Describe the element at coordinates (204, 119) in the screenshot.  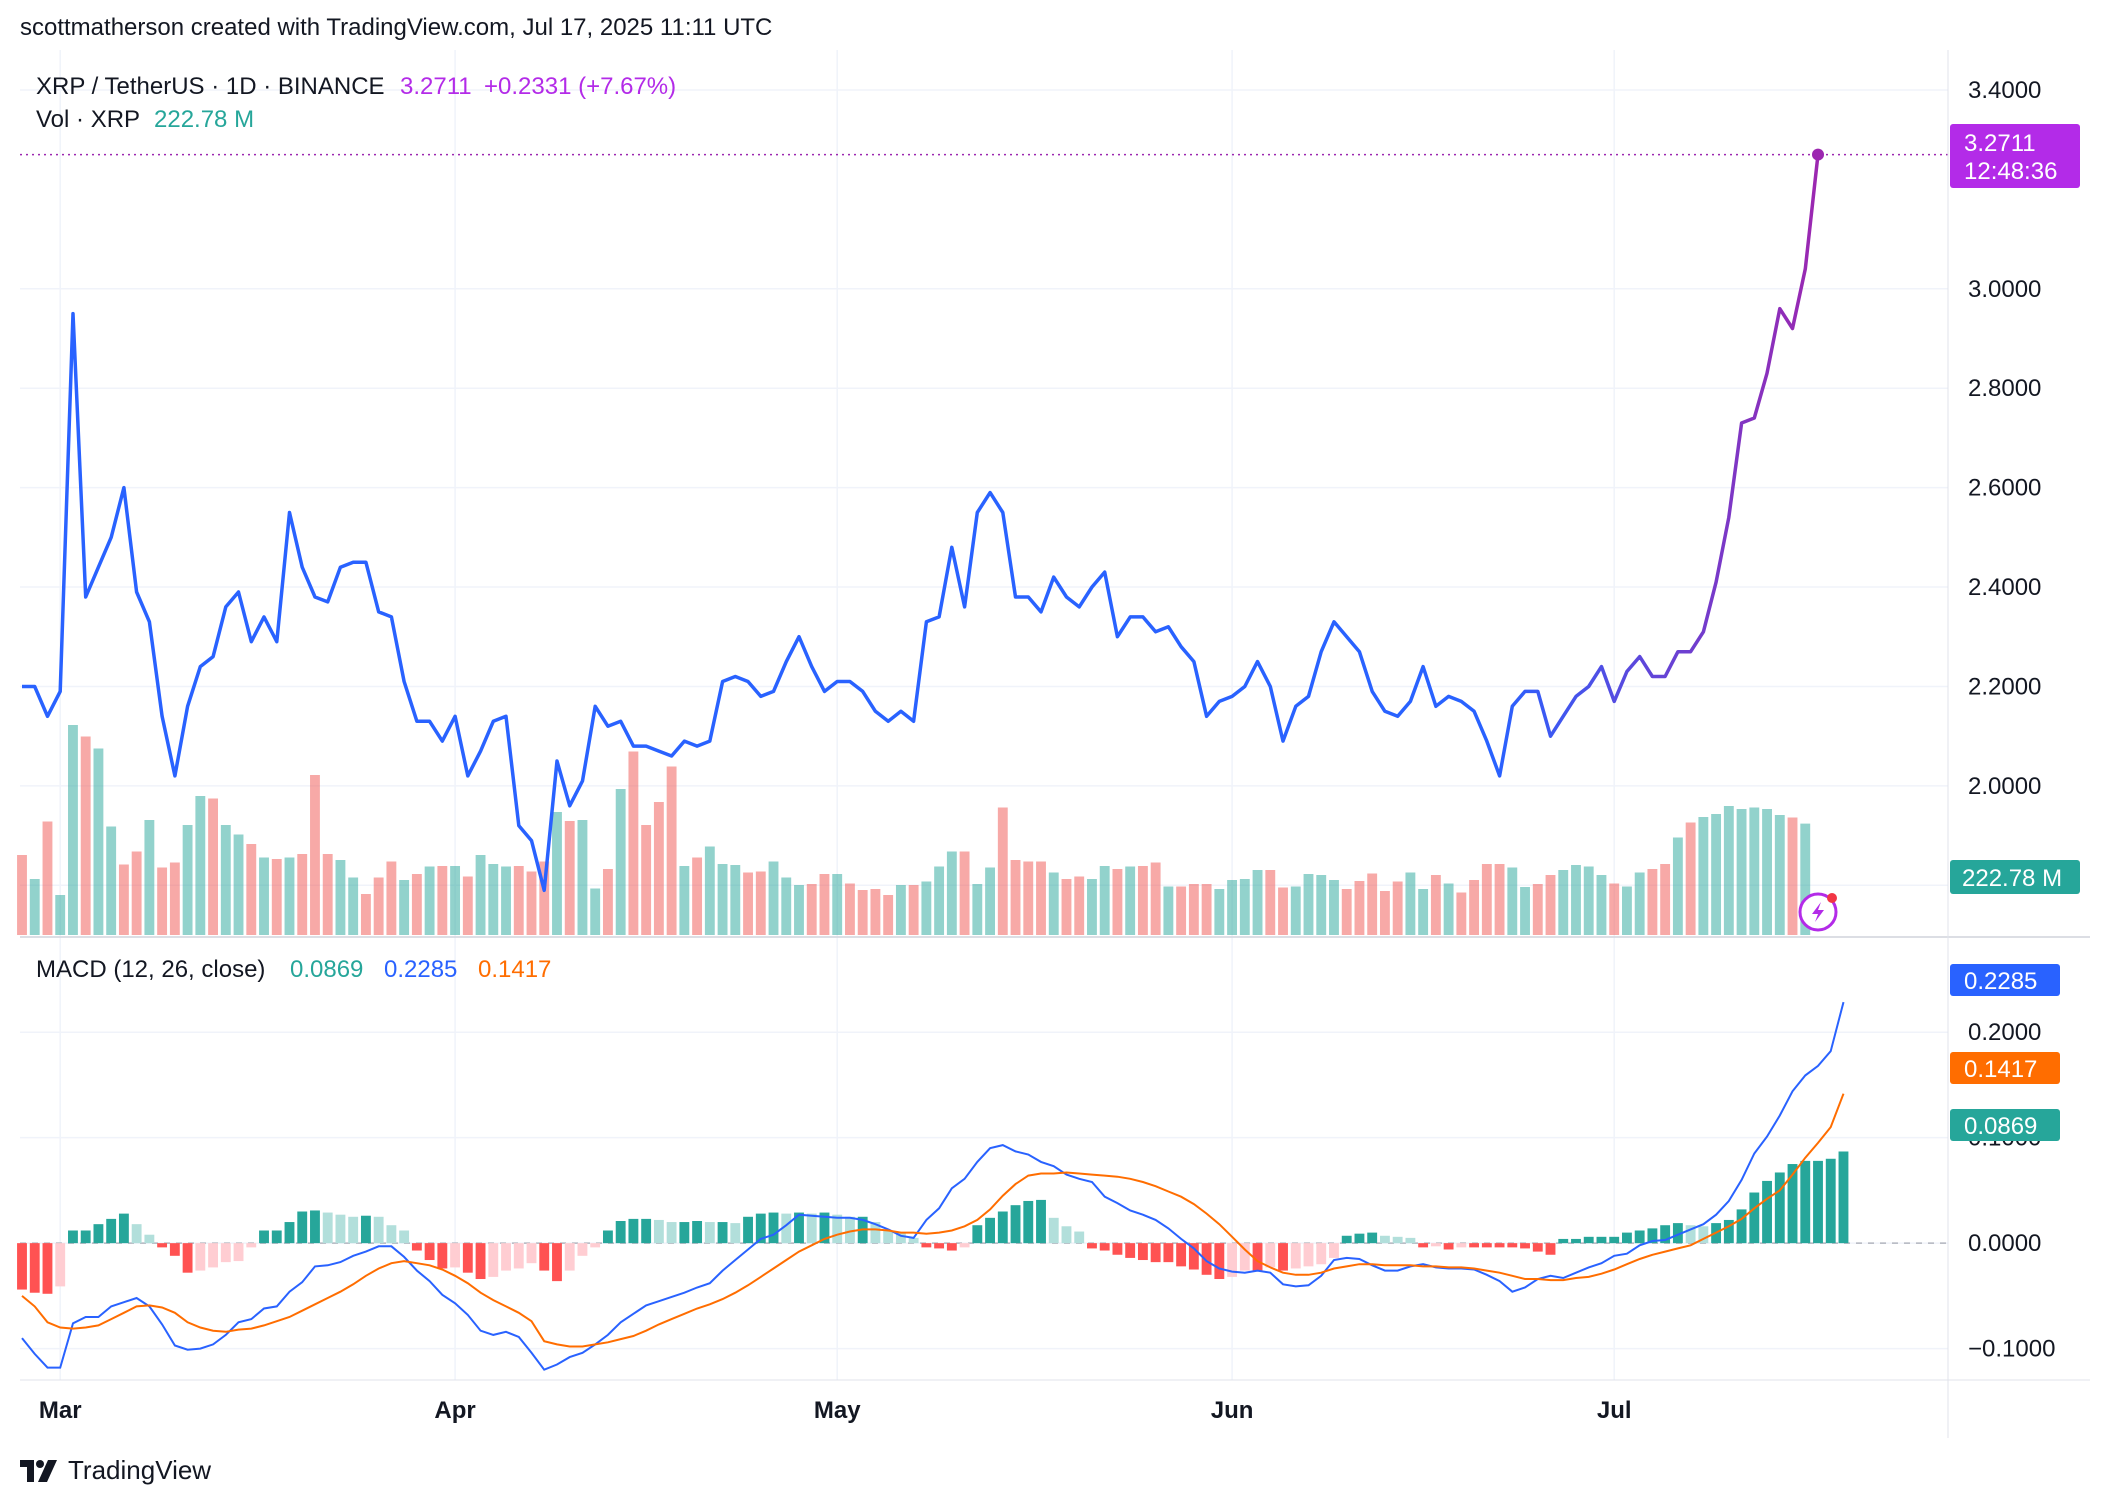
I see `volume-legend-value: 222.78 M` at that location.